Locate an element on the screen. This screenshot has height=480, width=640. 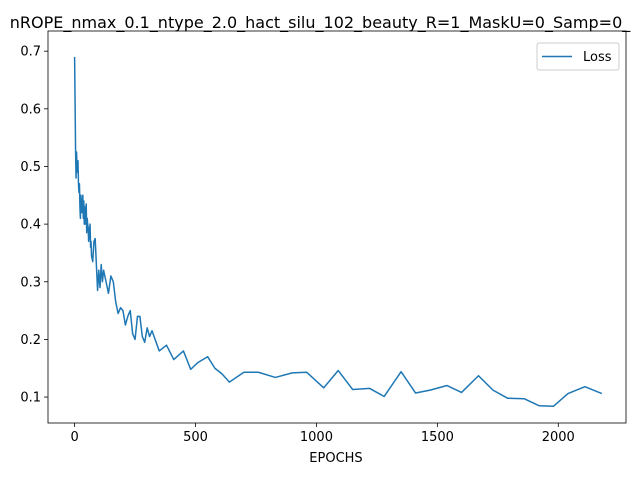
legend-box is located at coordinates (578, 56).